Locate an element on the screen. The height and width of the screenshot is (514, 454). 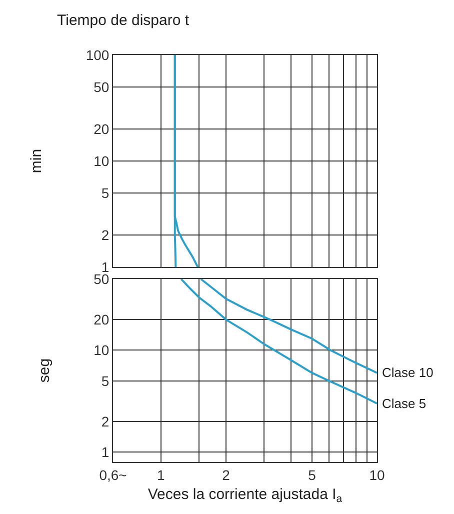
series-label: Clase 10 is located at coordinates (408, 372).